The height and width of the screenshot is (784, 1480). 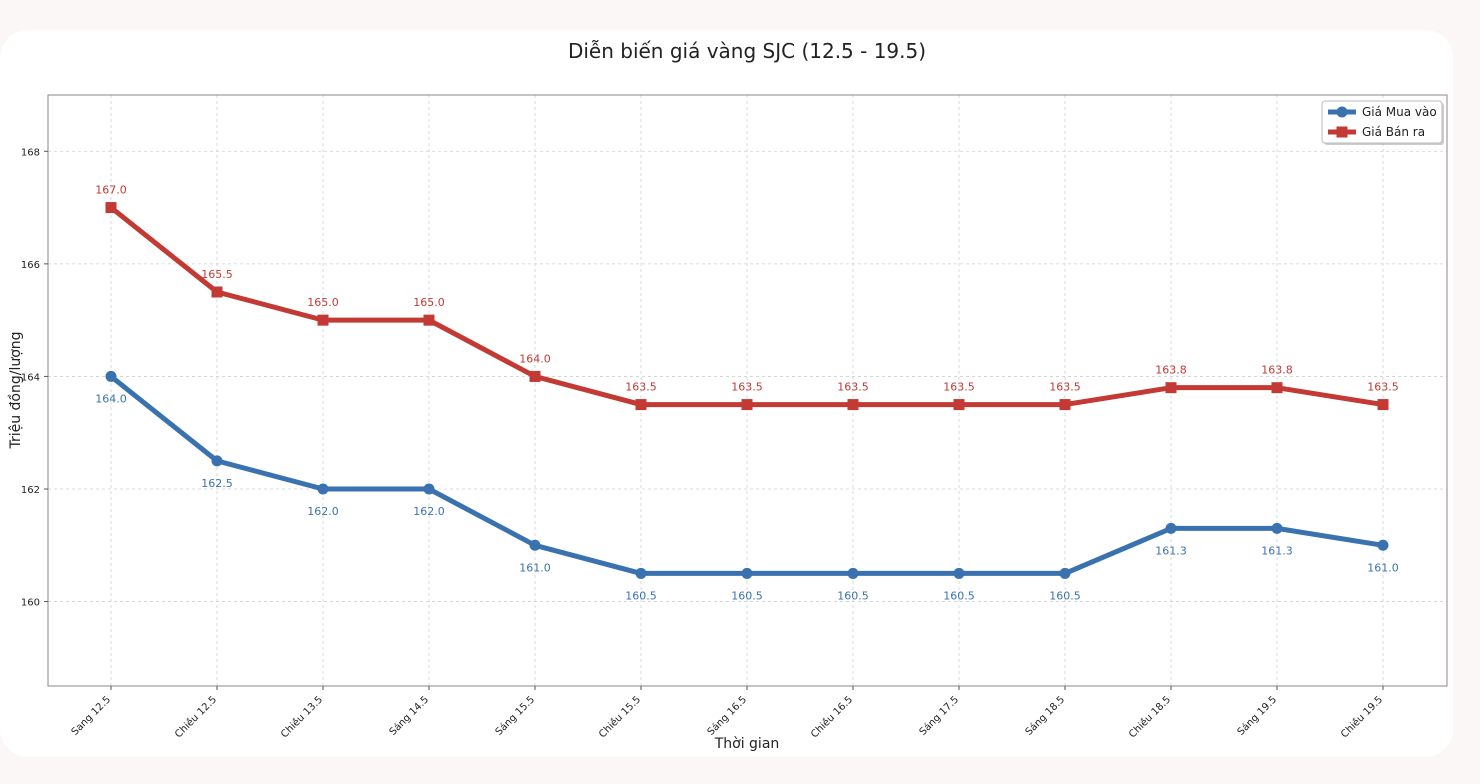 What do you see at coordinates (30, 490) in the screenshot?
I see `y-tick-label: 162` at bounding box center [30, 490].